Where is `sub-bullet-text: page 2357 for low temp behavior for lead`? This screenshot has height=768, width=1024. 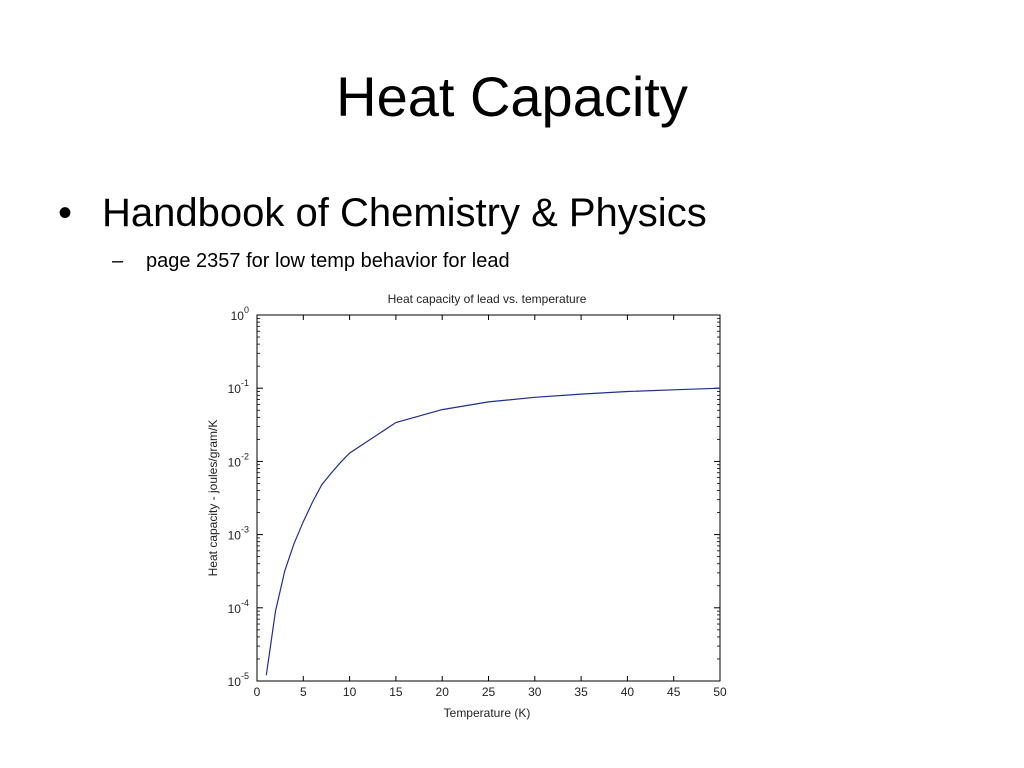
sub-bullet-text: page 2357 for low temp behavior for lead is located at coordinates (328, 261).